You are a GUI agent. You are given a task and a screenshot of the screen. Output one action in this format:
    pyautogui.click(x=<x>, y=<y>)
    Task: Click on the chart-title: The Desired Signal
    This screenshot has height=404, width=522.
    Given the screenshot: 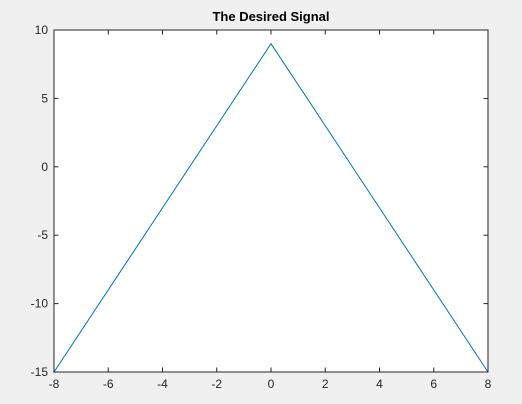 What is the action you would take?
    pyautogui.click(x=270, y=16)
    